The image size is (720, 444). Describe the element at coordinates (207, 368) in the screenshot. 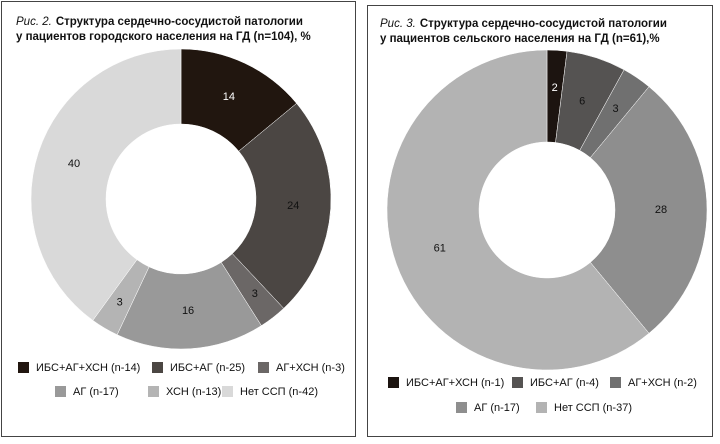

I see `legend-label: ИБС+АГ (n-25)` at that location.